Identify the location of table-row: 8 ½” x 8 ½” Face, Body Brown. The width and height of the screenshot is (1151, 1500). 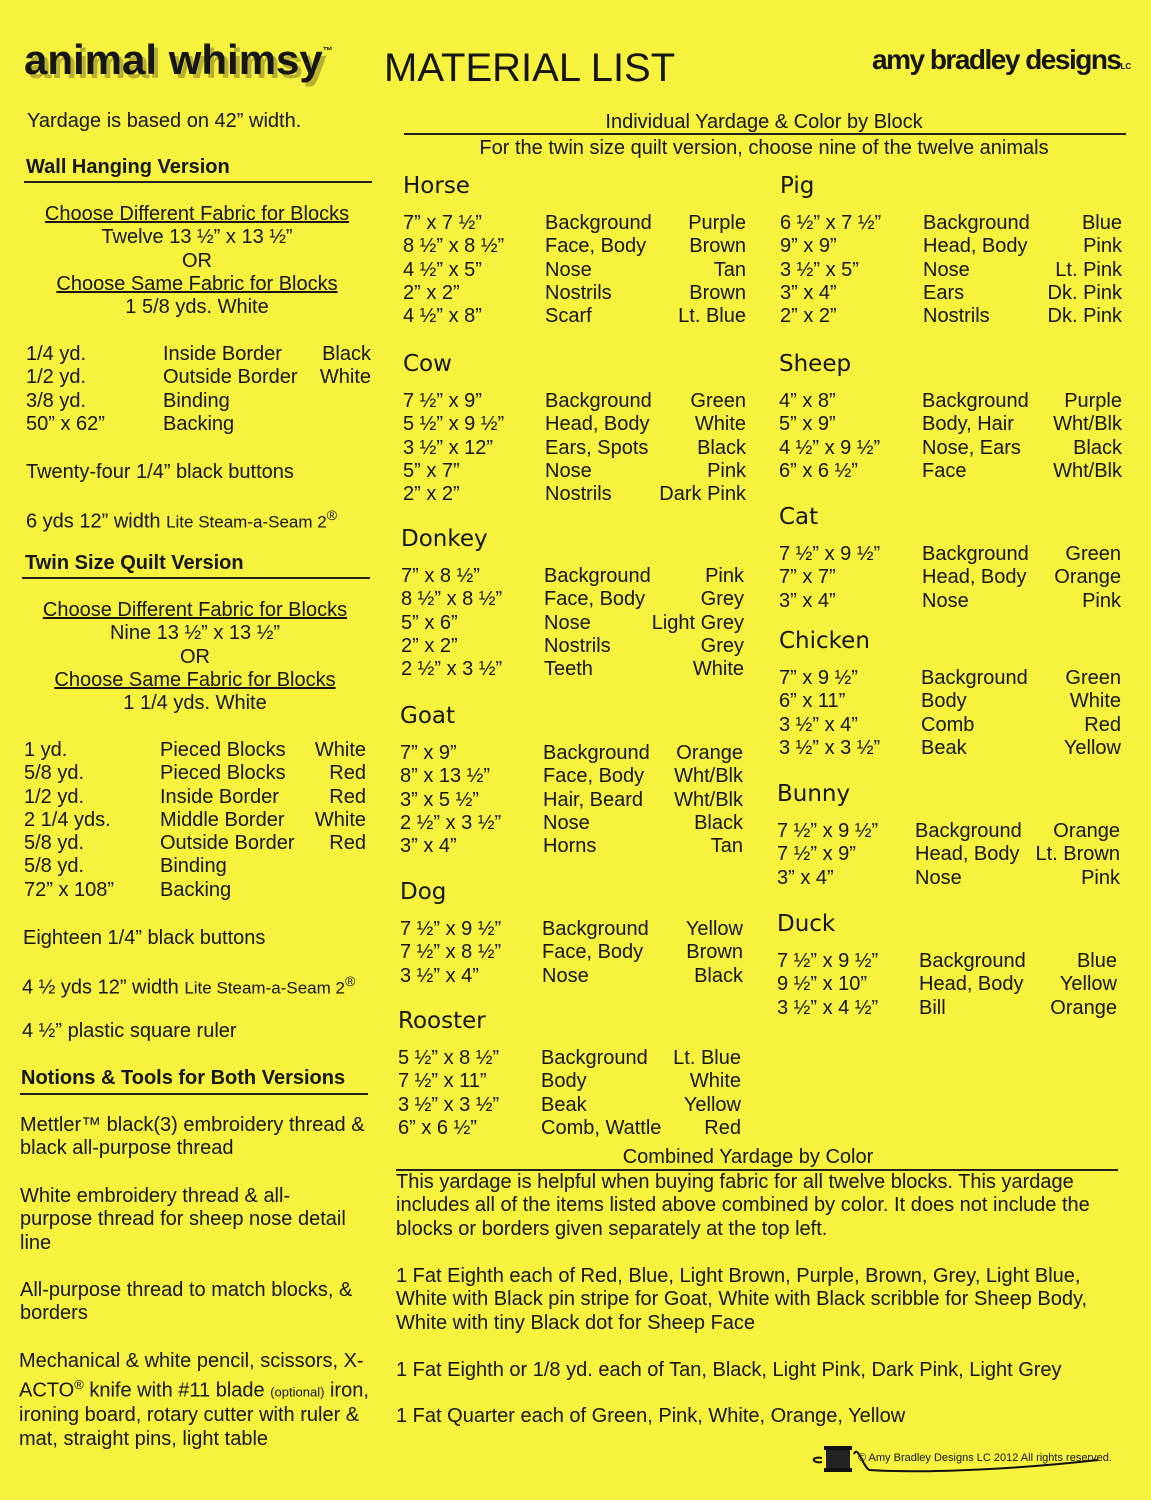
(574, 246).